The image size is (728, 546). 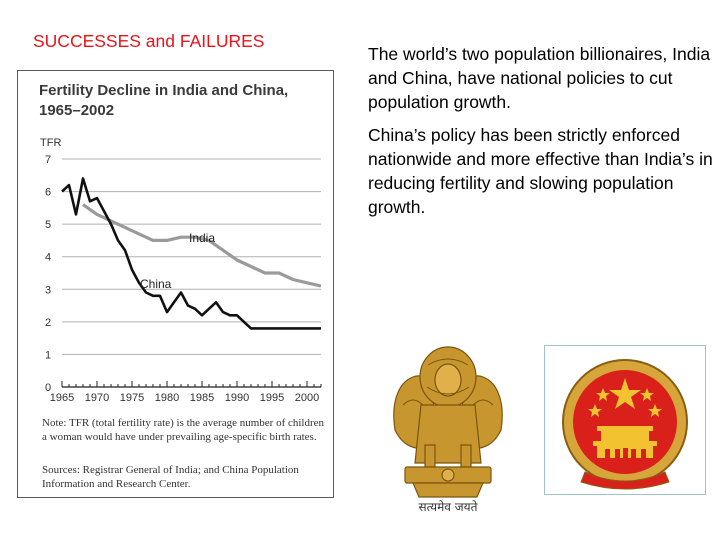 What do you see at coordinates (156, 284) in the screenshot?
I see `series-label-china: China` at bounding box center [156, 284].